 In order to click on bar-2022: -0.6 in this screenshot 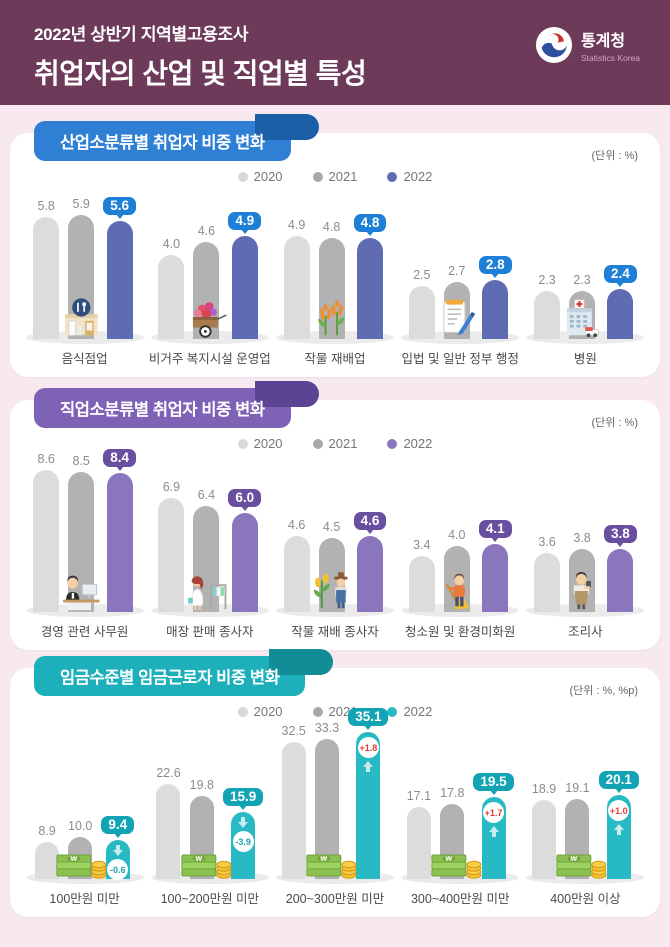, I will do `click(117, 860)`.